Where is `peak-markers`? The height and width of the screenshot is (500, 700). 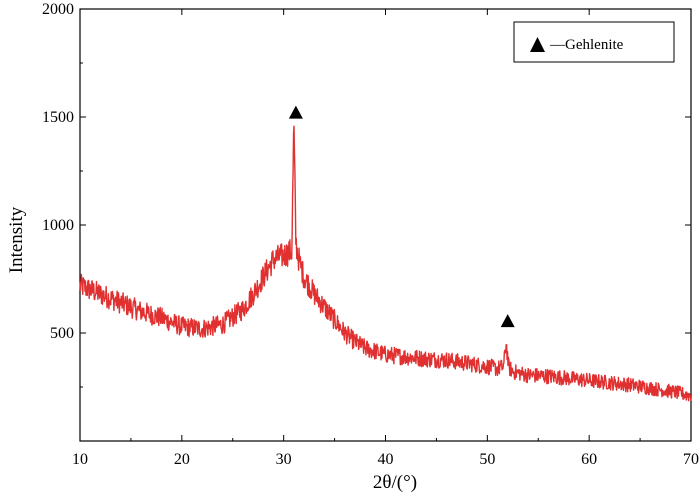 peak-markers is located at coordinates (401, 216).